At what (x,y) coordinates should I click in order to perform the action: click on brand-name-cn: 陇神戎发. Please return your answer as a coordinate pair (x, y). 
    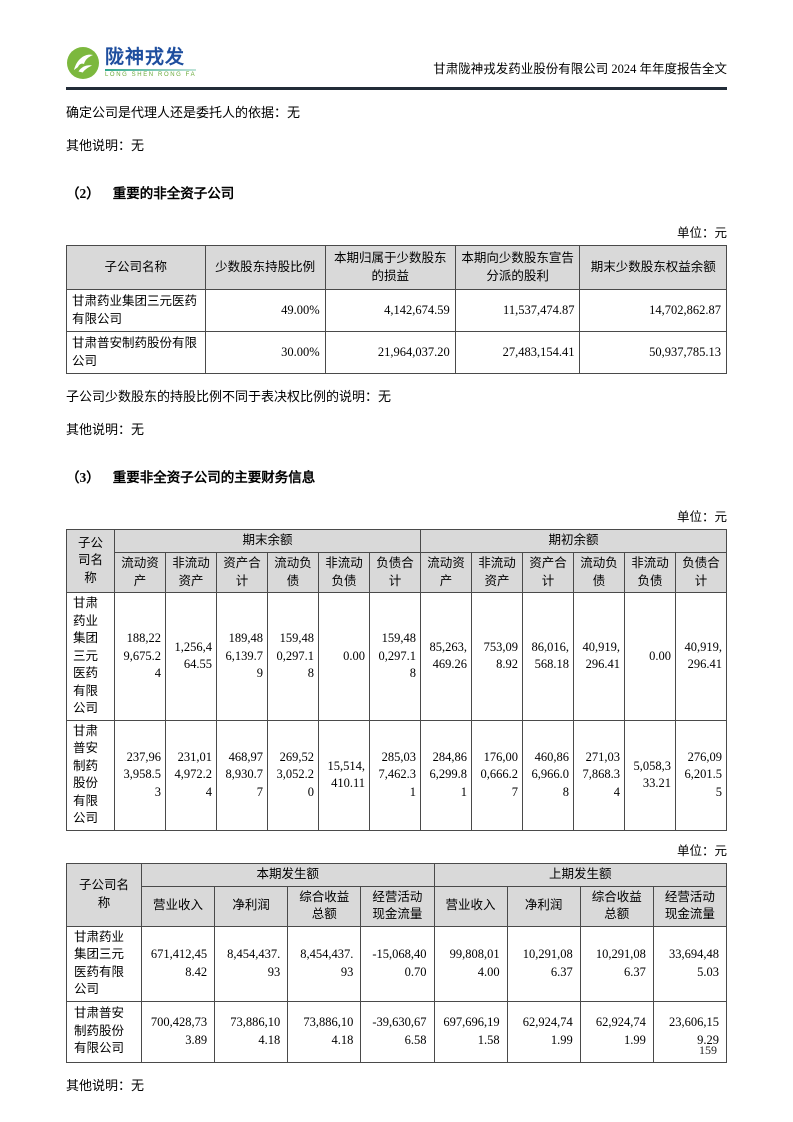
    Looking at the image, I should click on (145, 57).